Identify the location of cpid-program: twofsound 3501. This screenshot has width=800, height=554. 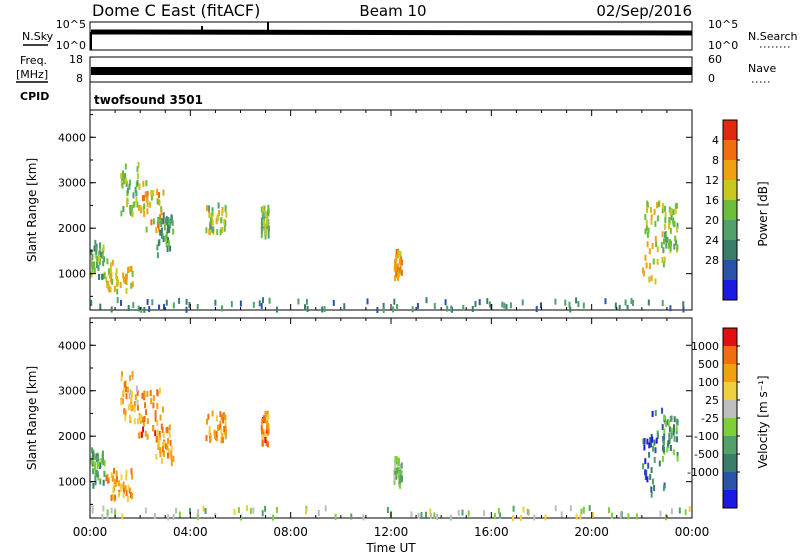
(148, 100).